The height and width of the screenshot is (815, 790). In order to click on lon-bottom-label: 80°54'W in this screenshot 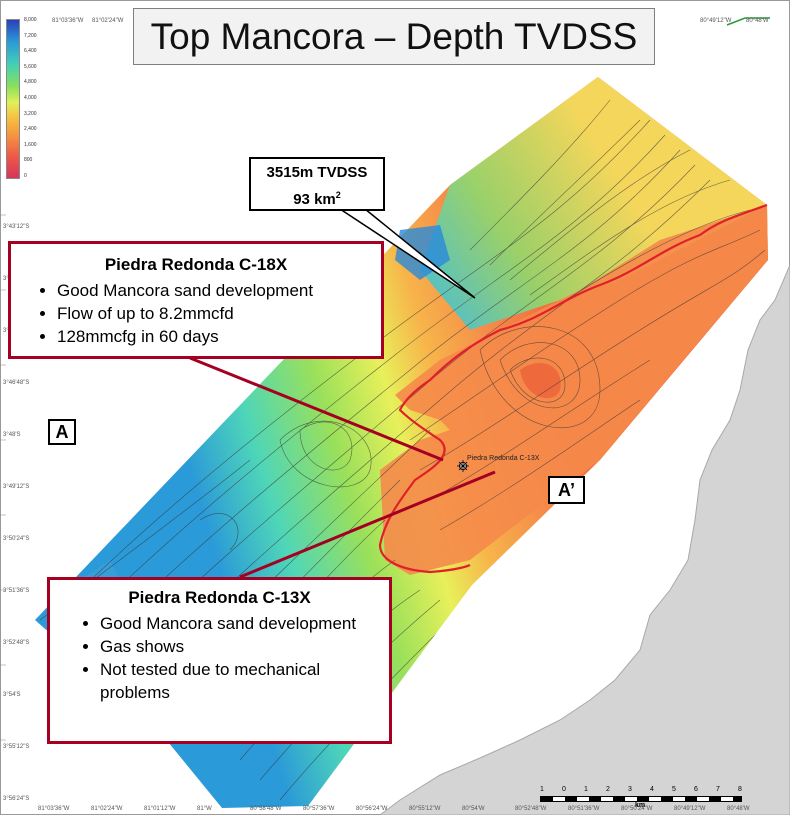, I will do `click(473, 809)`.